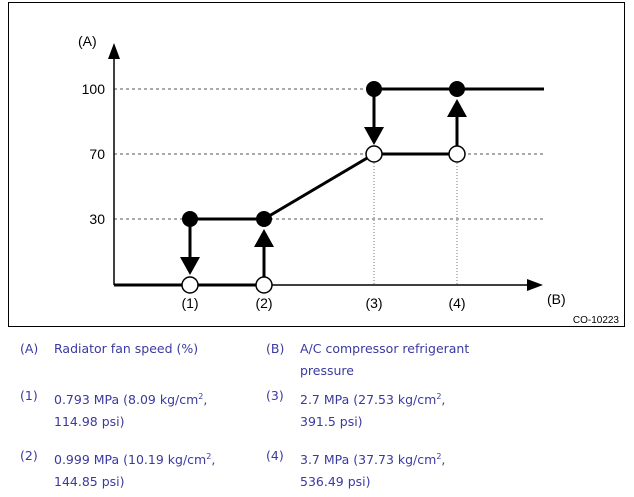 This screenshot has width=634, height=497. What do you see at coordinates (209, 456) in the screenshot?
I see `legend-text-2-sup: 2` at bounding box center [209, 456].